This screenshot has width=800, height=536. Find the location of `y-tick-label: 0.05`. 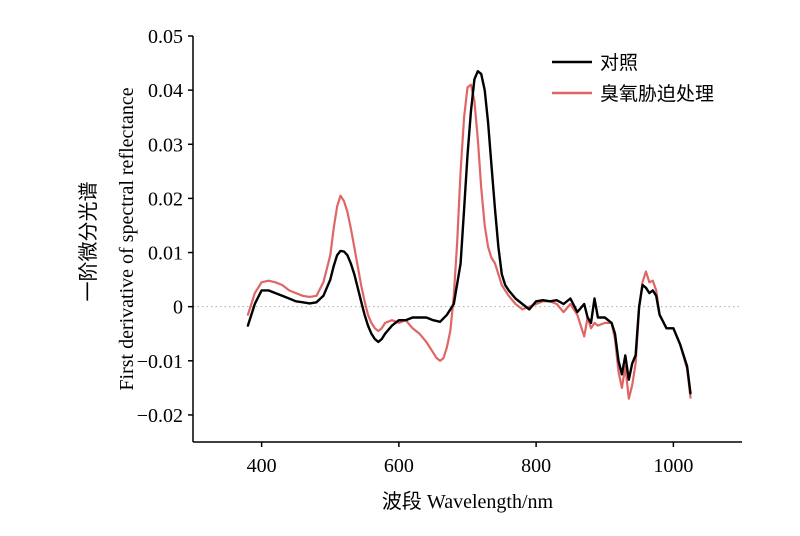

y-tick-label: 0.05 is located at coordinates (165, 37).